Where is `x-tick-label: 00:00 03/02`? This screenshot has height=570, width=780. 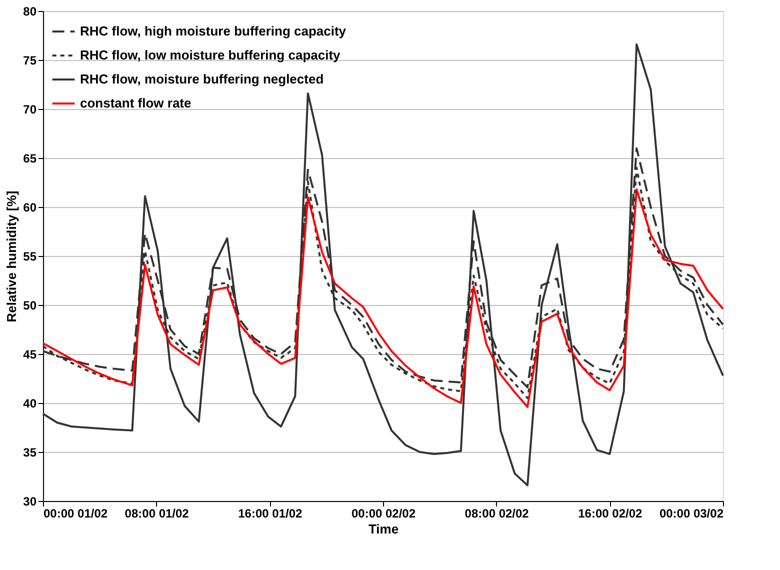
x-tick-label: 00:00 03/02 is located at coordinates (691, 513).